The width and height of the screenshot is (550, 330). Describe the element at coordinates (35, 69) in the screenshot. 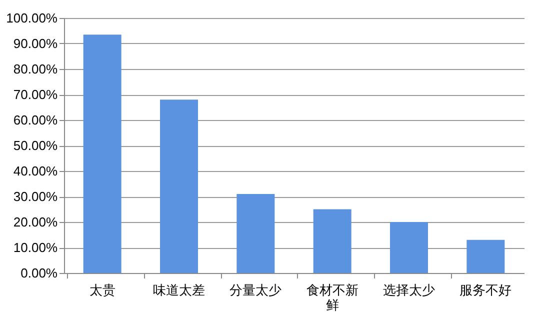

I see `y-tick-label: 80.00%` at that location.